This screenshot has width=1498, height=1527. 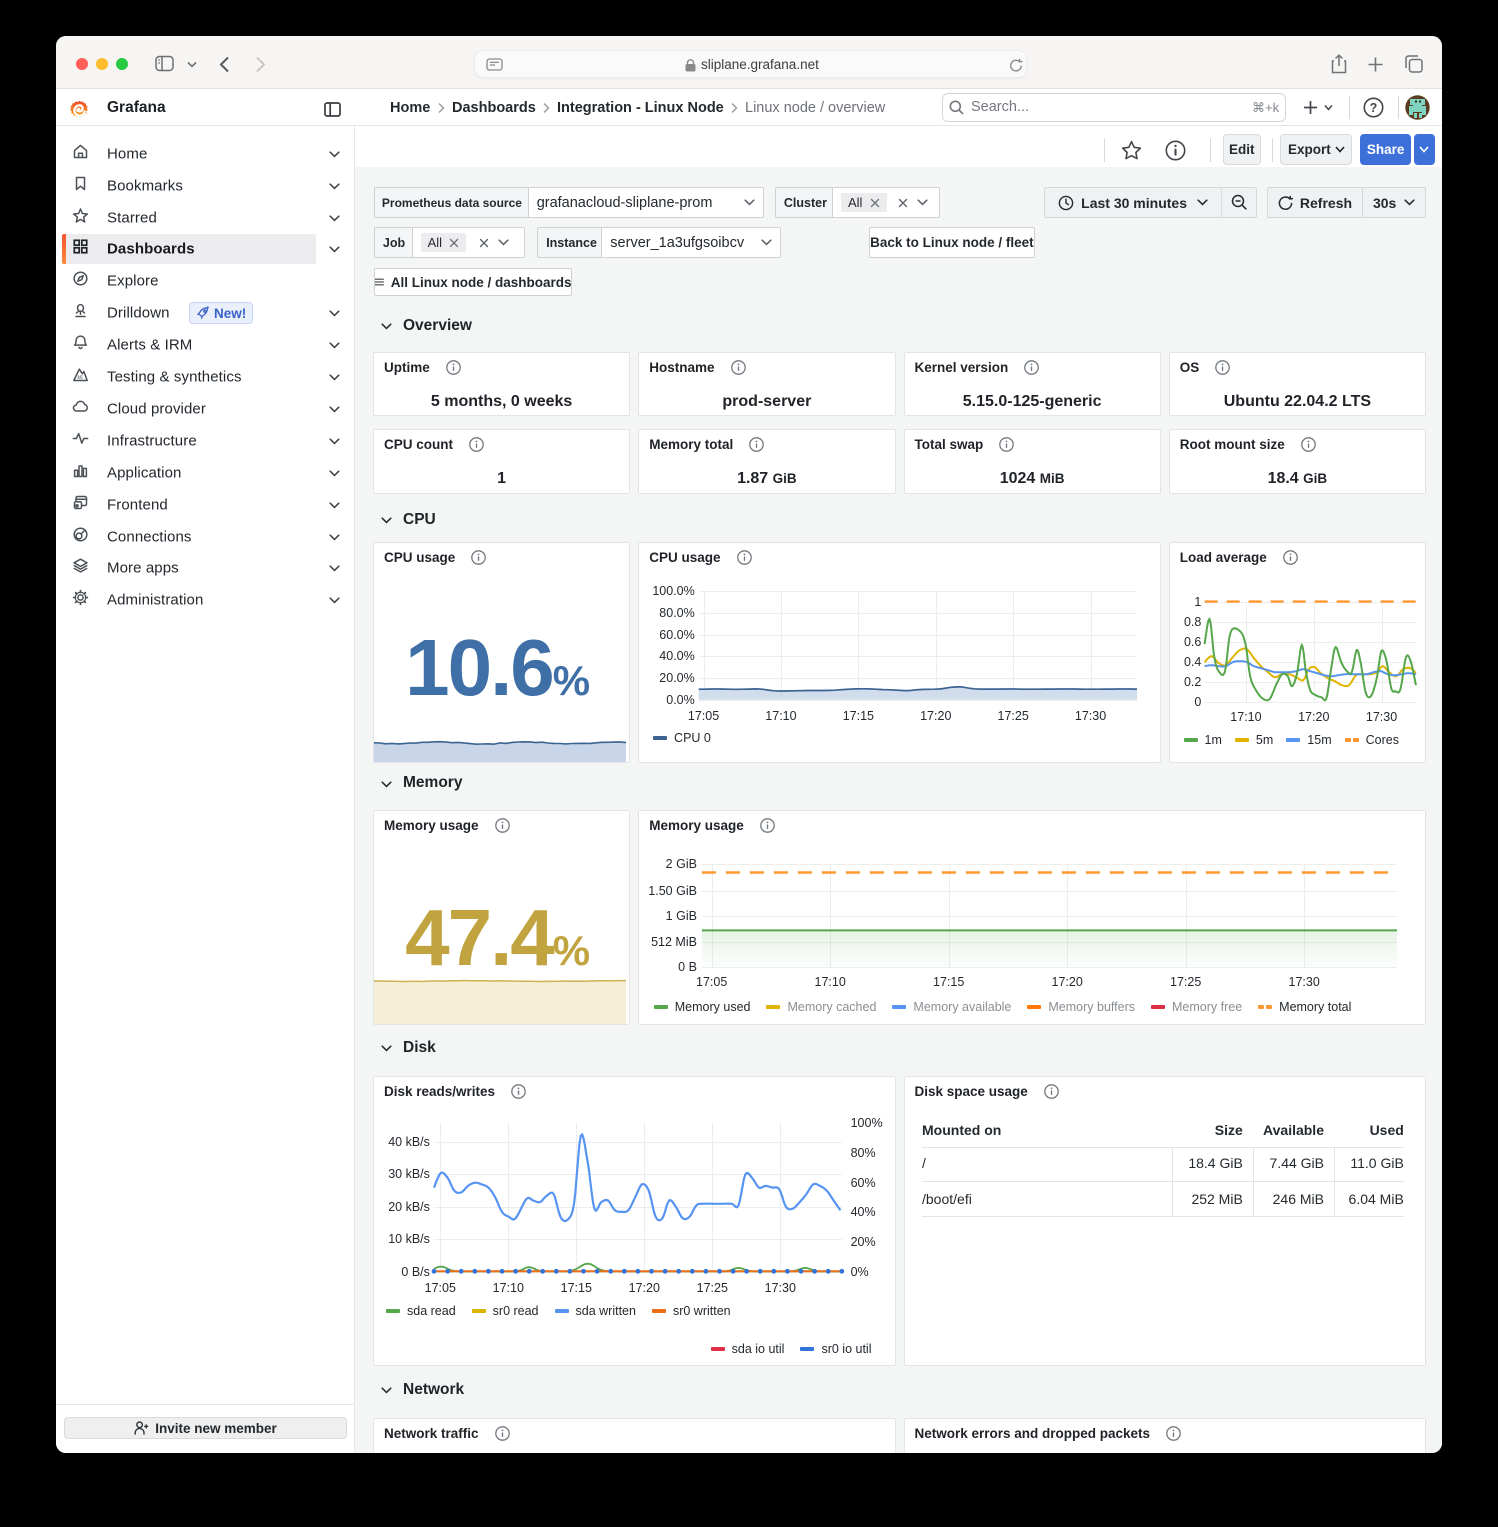 What do you see at coordinates (81, 378) in the screenshot?
I see `svg-text: k6` at bounding box center [81, 378].